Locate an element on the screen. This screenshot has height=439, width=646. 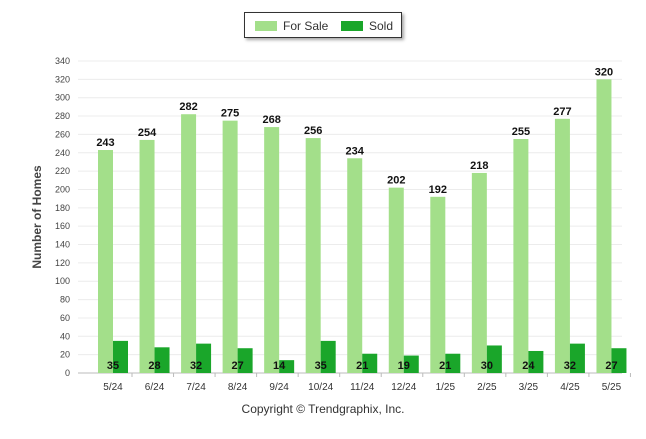
x-tick-label: 5/24 is located at coordinates (113, 387).